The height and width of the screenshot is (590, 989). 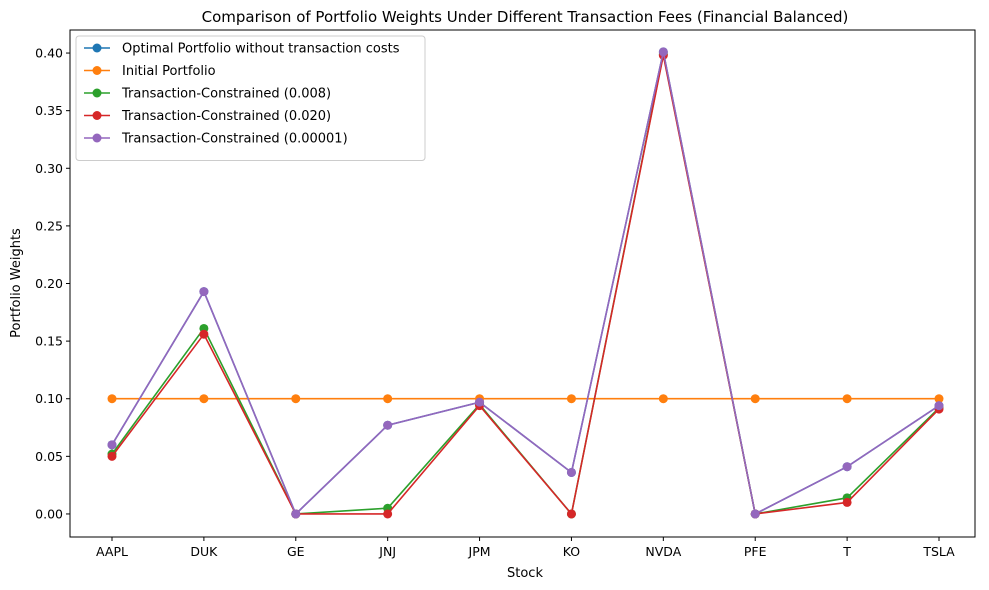 I want to click on y-tick-label: 0.15, so click(x=49, y=341).